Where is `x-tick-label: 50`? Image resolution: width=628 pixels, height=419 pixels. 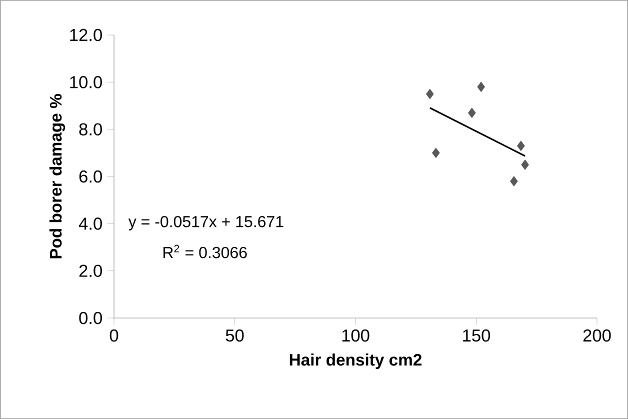
x-tick-label: 50 is located at coordinates (235, 335).